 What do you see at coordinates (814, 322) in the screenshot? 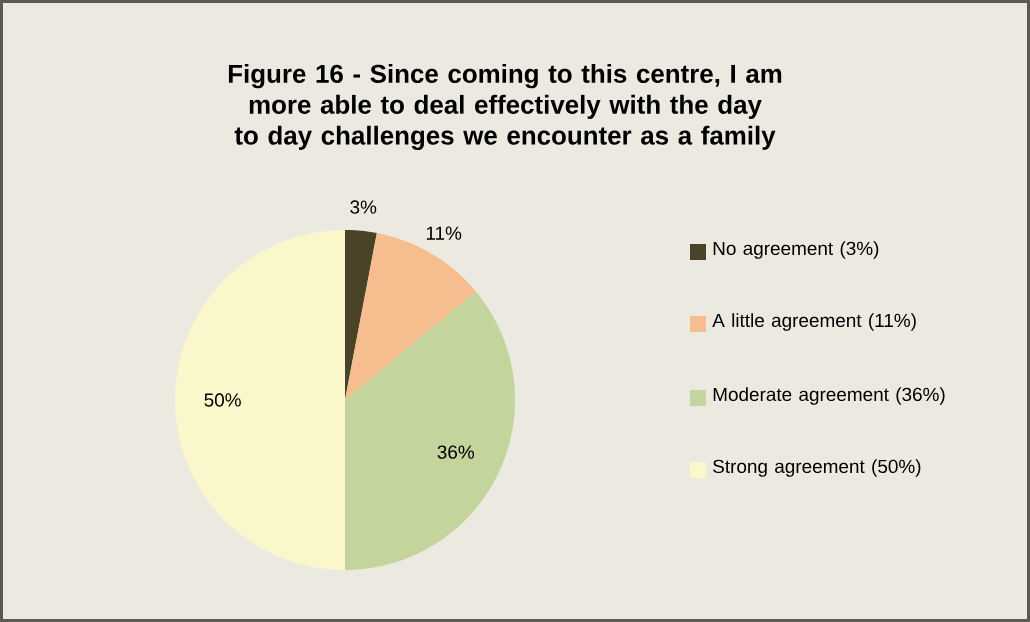
I see `legend-label: A little agreement (11%)` at bounding box center [814, 322].